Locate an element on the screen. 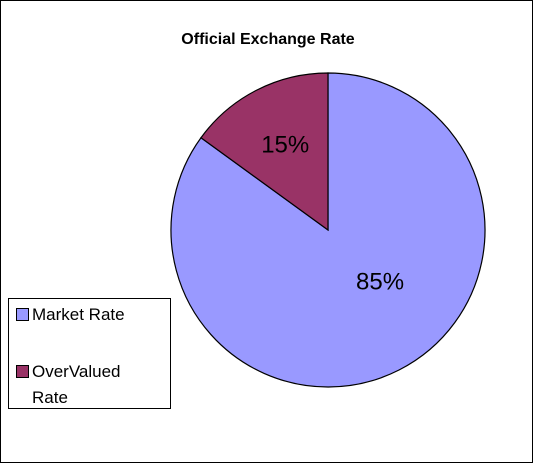 The width and height of the screenshot is (533, 463). legend-box is located at coordinates (89, 353).